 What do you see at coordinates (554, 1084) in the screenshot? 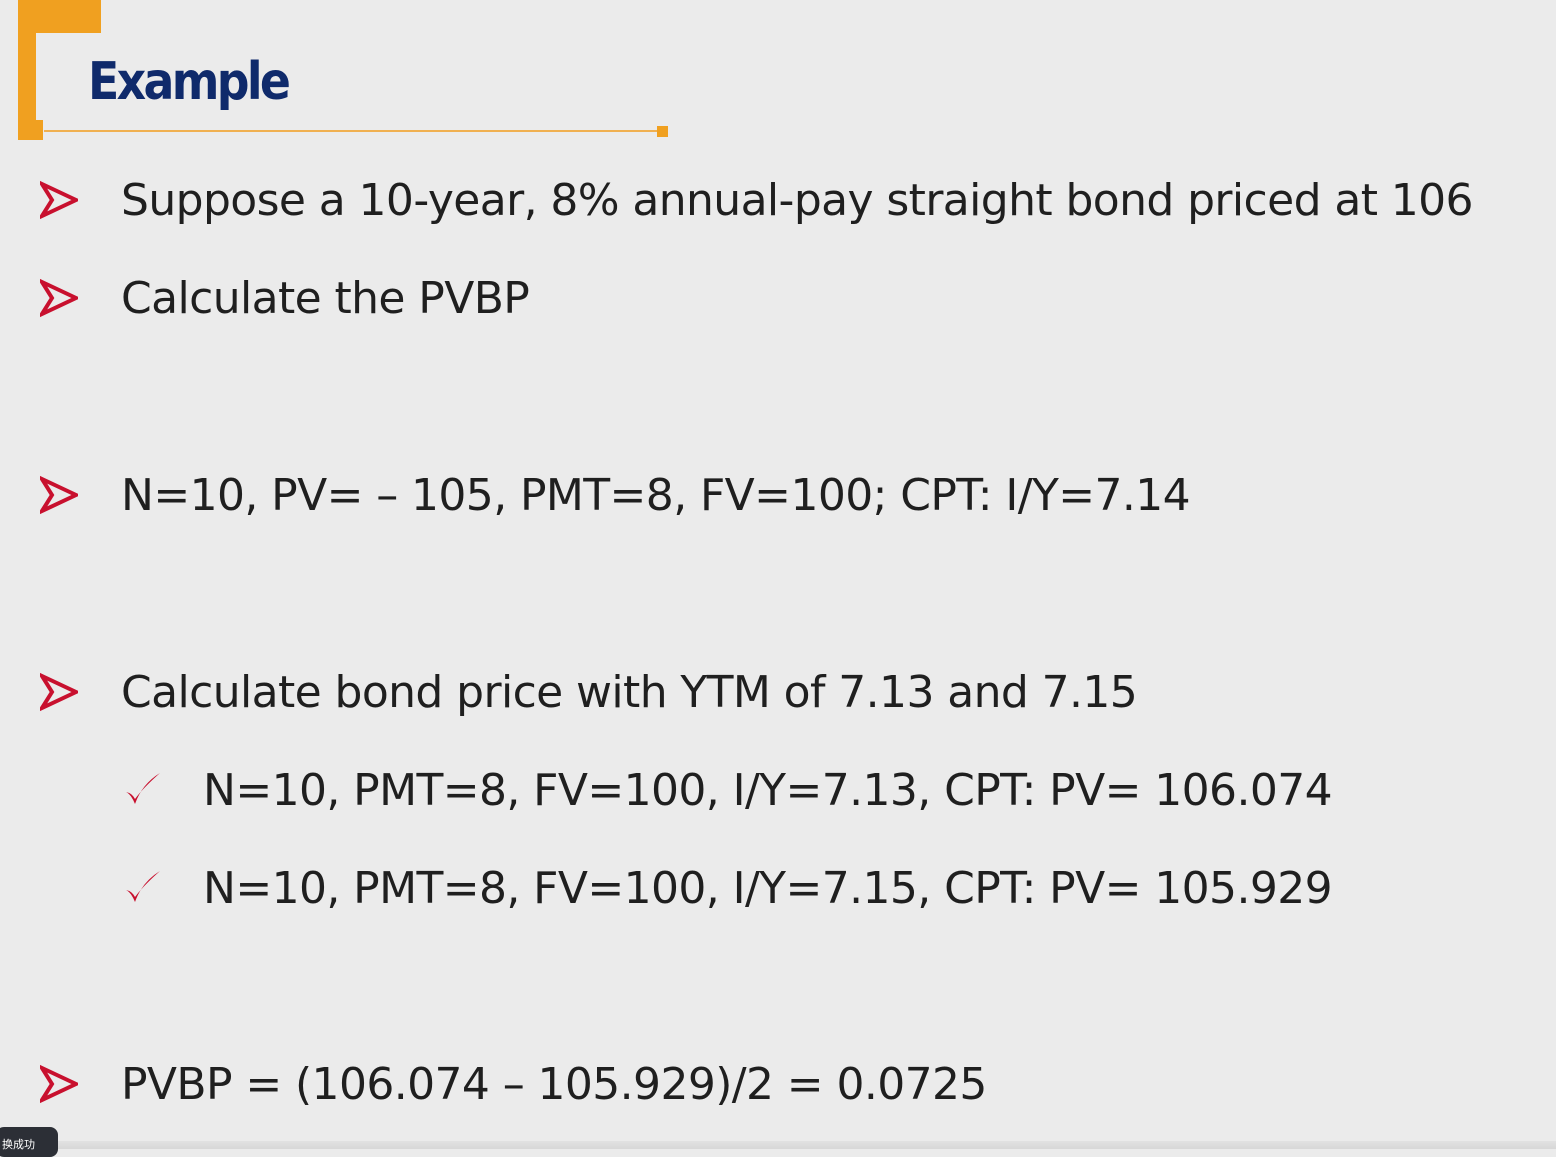
I see `bullet-text: PVBP = (106.074 – 105.929)/2 = 0.0725` at bounding box center [554, 1084].